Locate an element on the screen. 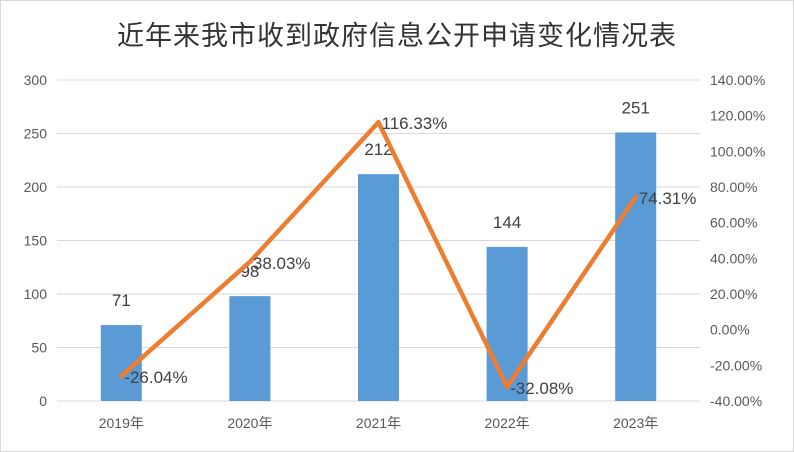 The image size is (794, 452). bar-value-label: 212 is located at coordinates (378, 149).